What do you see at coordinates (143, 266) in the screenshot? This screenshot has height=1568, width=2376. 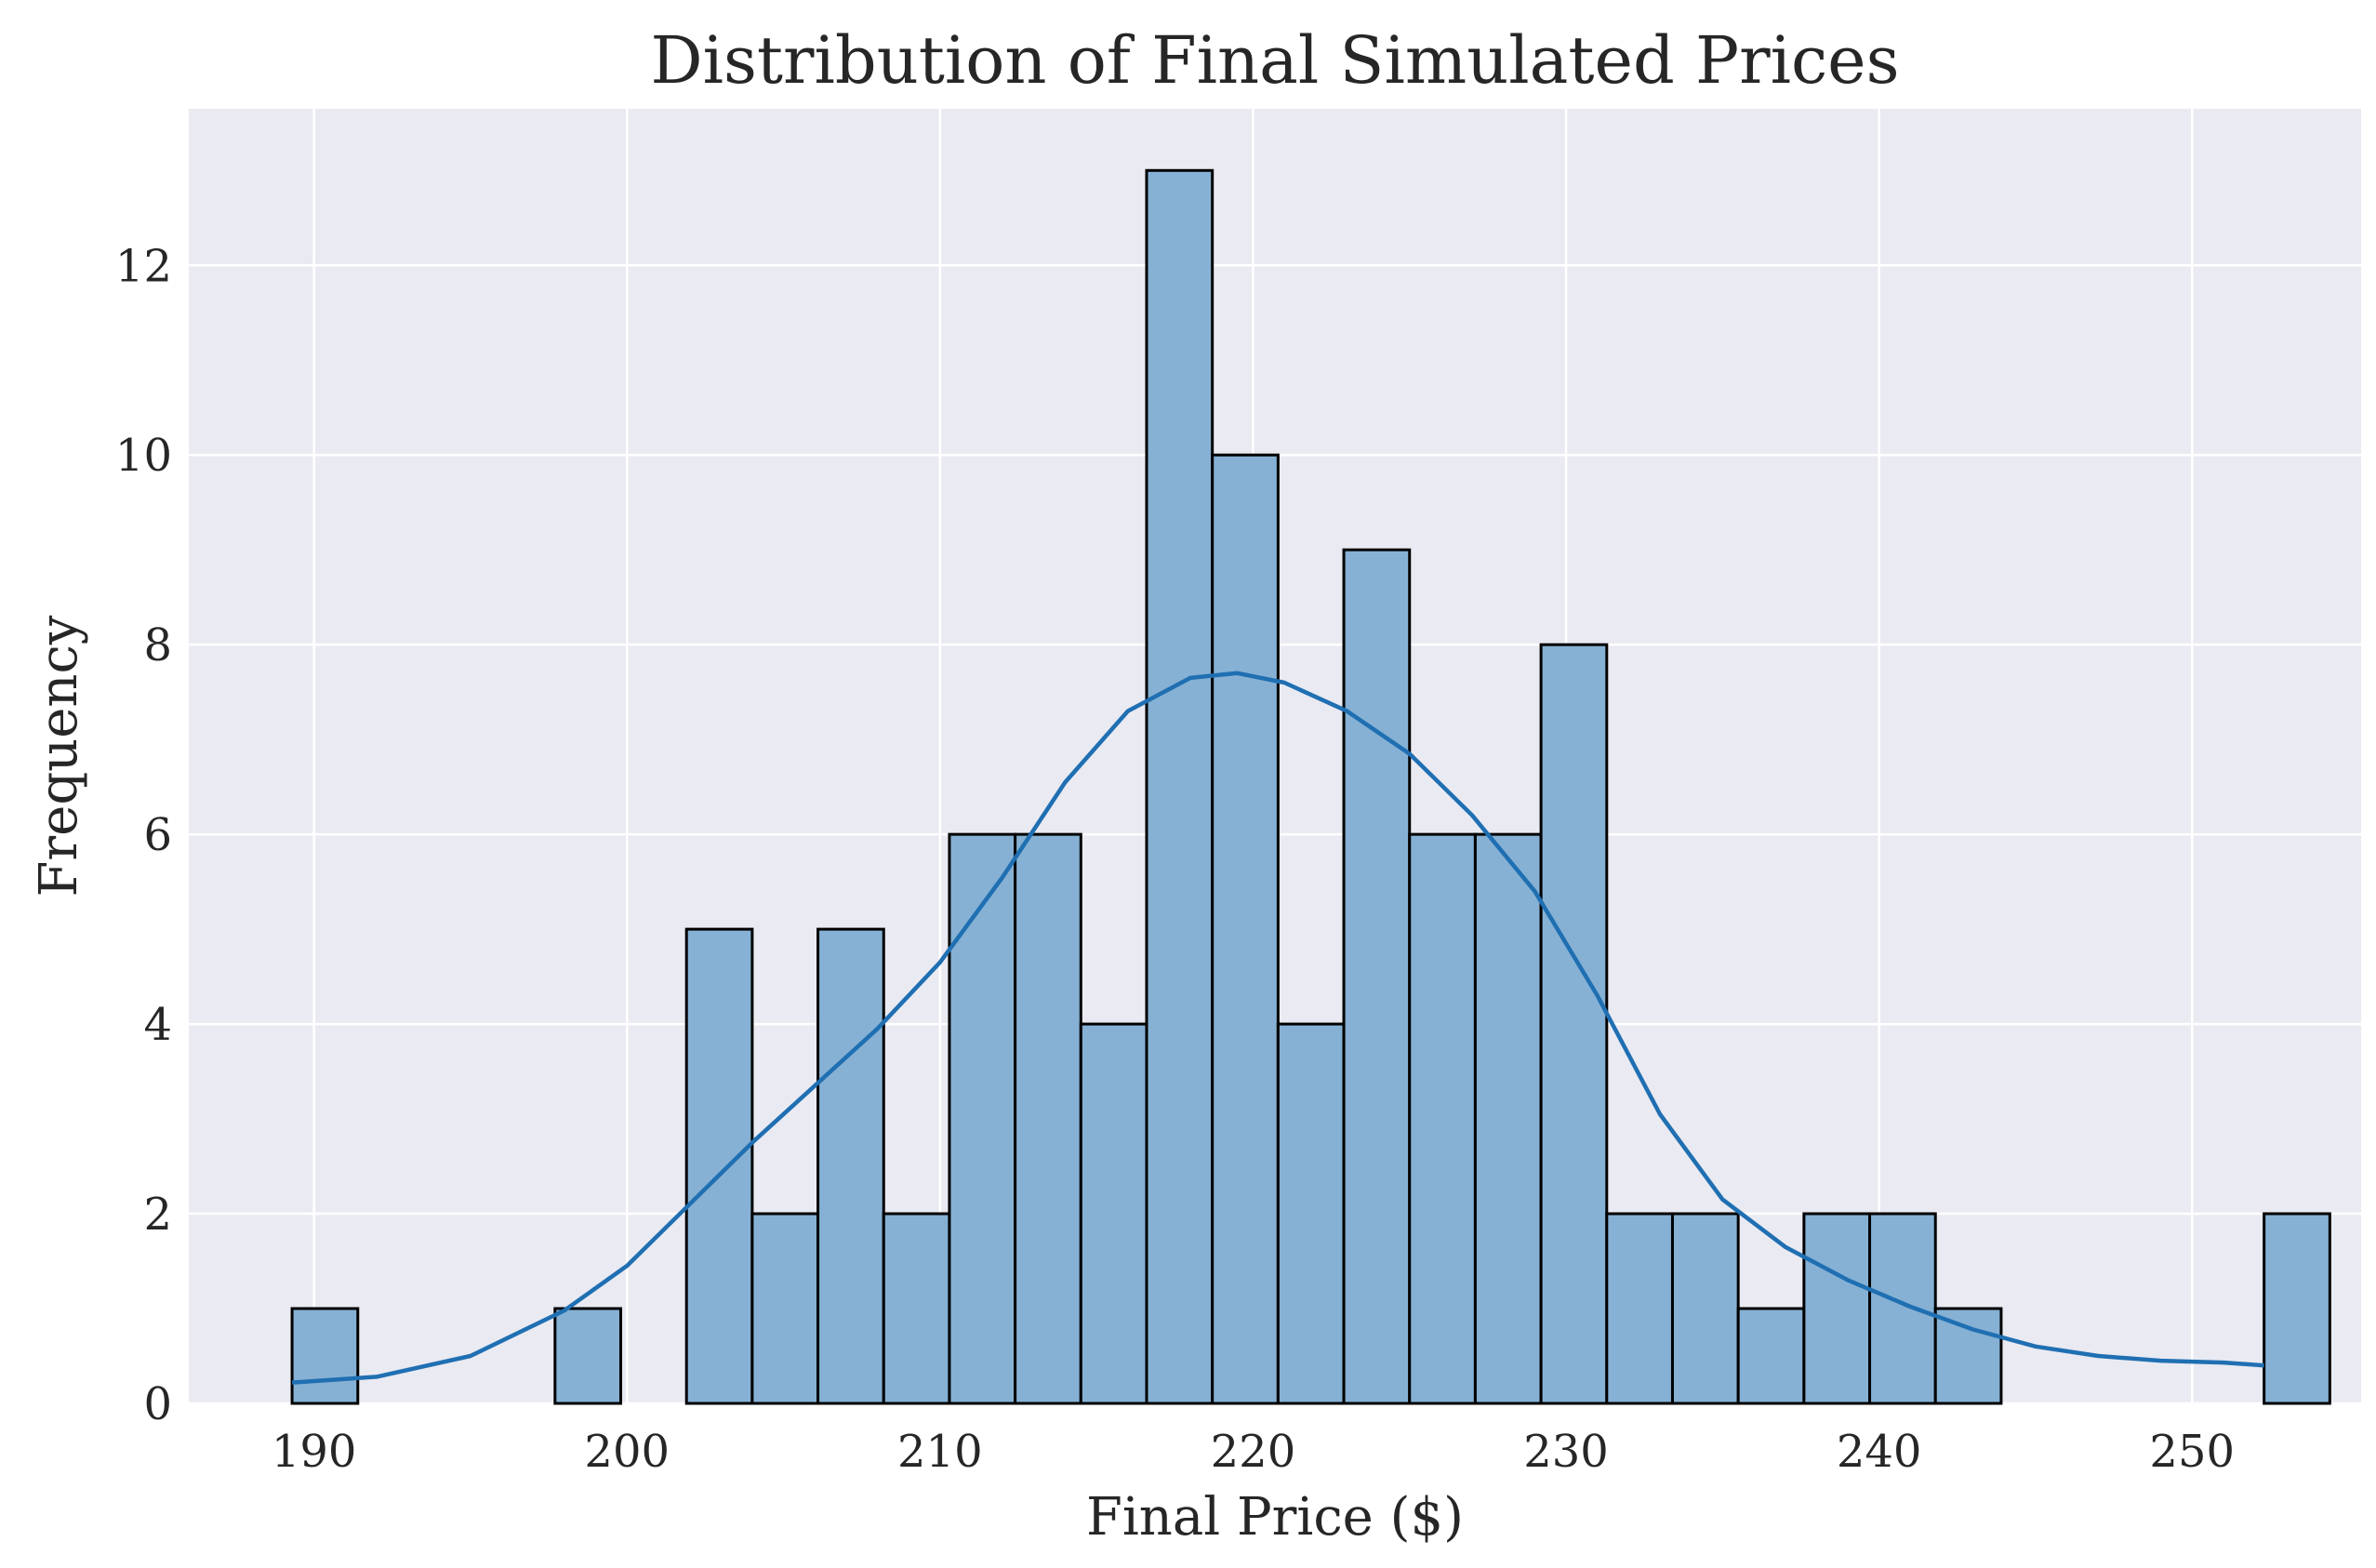 I see `y-tick-label: 12` at bounding box center [143, 266].